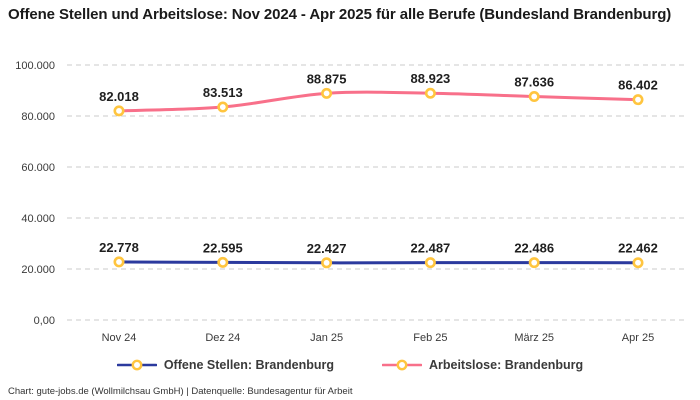 This screenshot has height=400, width=700. What do you see at coordinates (38, 219) in the screenshot?
I see `y-axis-tick-label: 40.000` at bounding box center [38, 219].